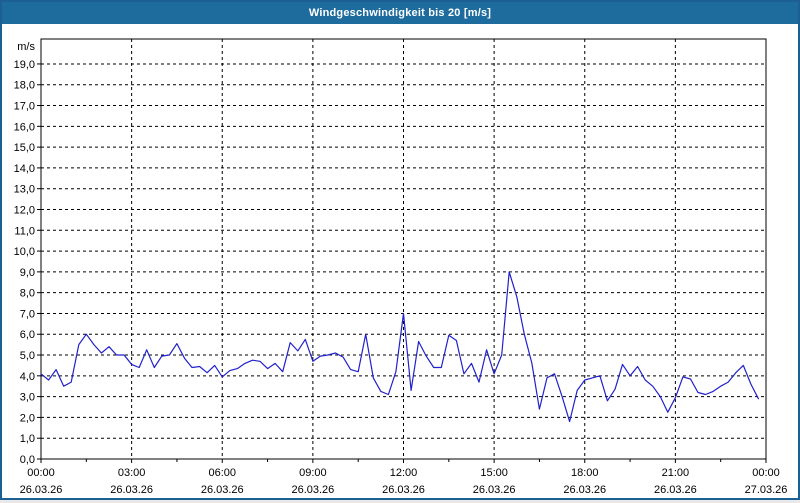 The width and height of the screenshot is (800, 503). I want to click on y-tick-label: 9,0, so click(27, 273).